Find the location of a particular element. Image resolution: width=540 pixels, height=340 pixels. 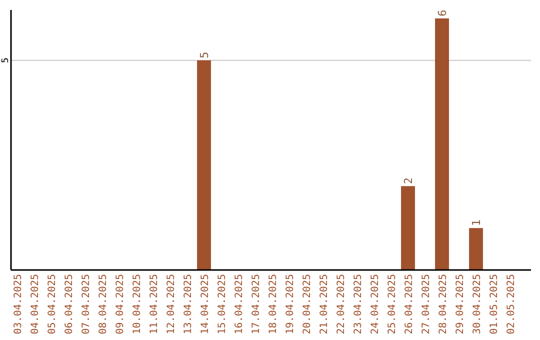

x-tick-label: 20.04.2025 is located at coordinates (307, 304).